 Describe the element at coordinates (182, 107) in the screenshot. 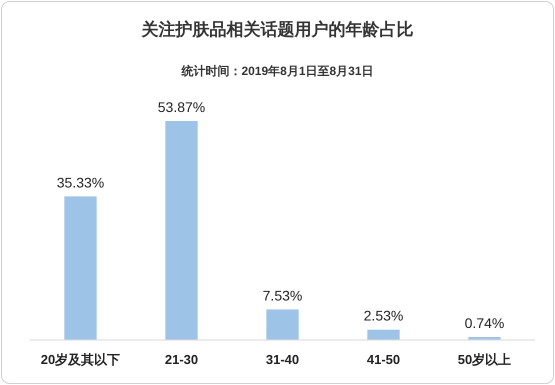

I see `data-label: 53.87%` at that location.